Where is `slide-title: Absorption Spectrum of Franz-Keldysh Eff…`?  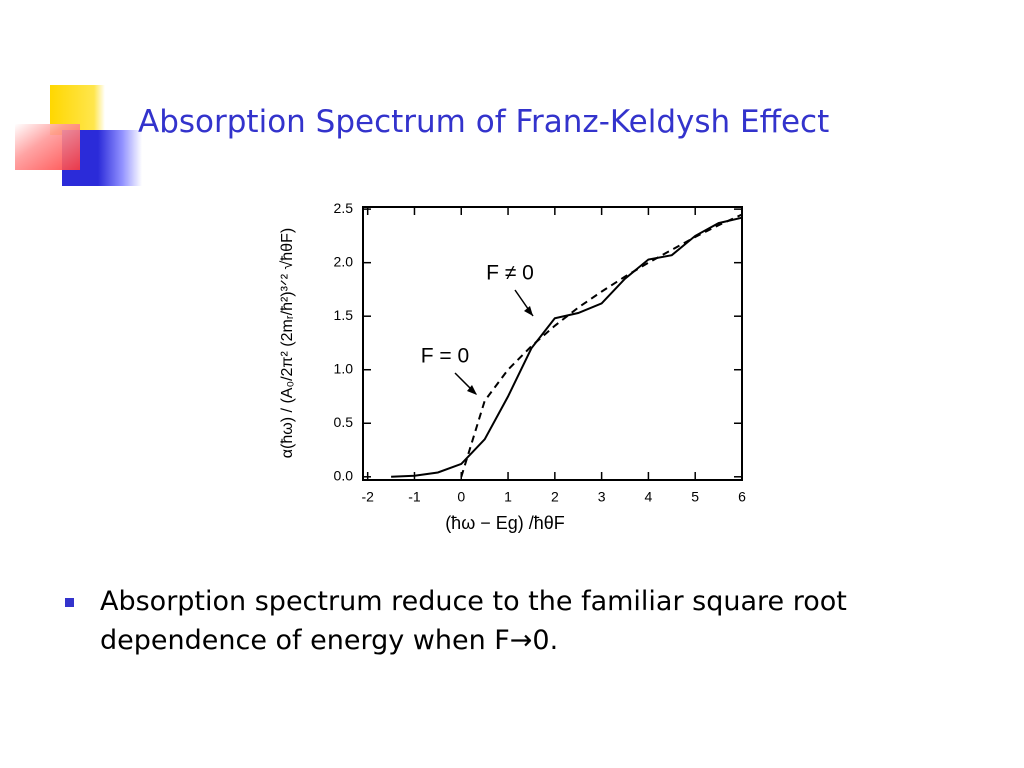
slide-title: Absorption Spectrum of Franz-Keldysh Eff… is located at coordinates (484, 122).